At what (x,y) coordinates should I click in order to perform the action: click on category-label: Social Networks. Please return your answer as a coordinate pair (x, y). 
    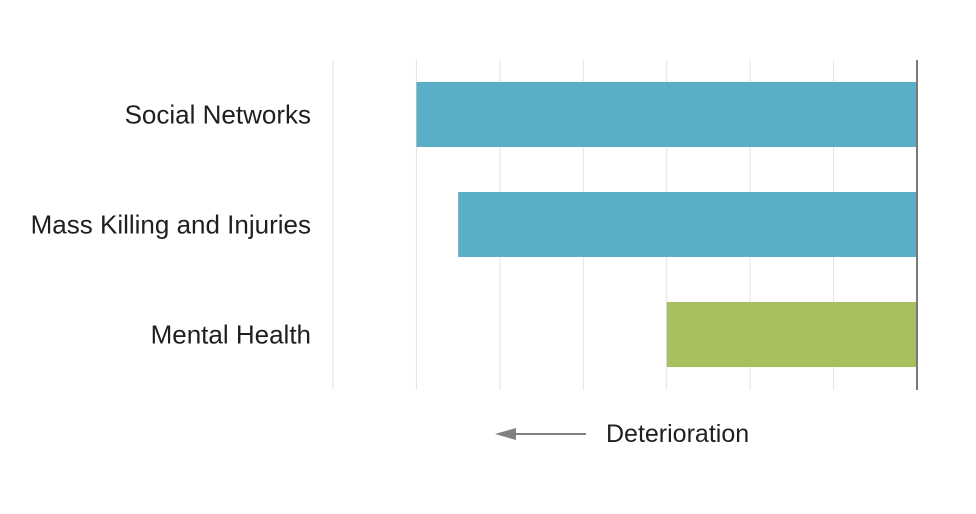
    Looking at the image, I should click on (218, 115).